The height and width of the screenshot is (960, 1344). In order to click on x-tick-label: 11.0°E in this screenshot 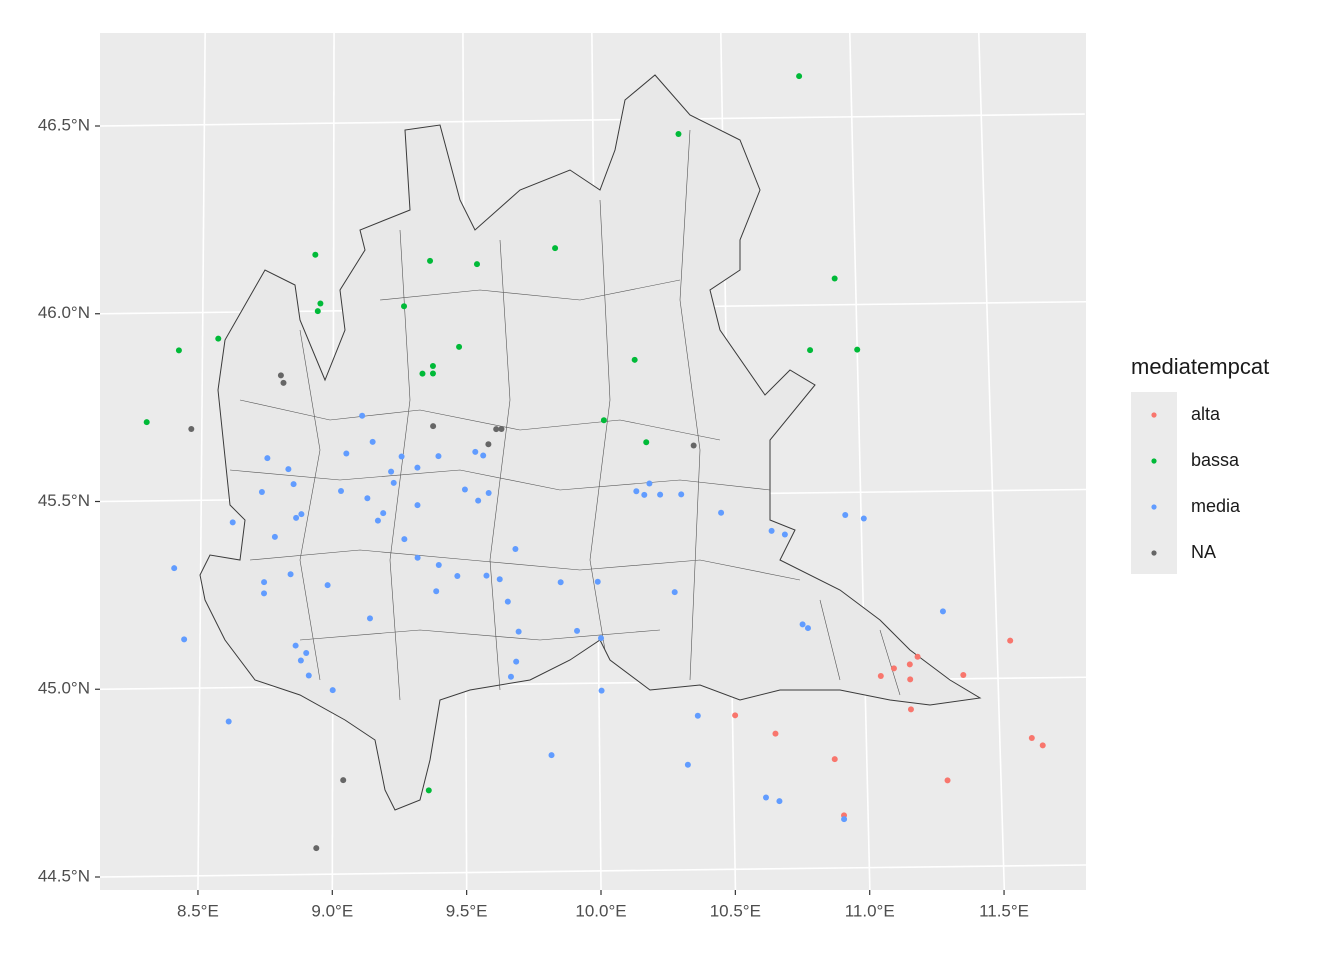, I will do `click(870, 910)`.